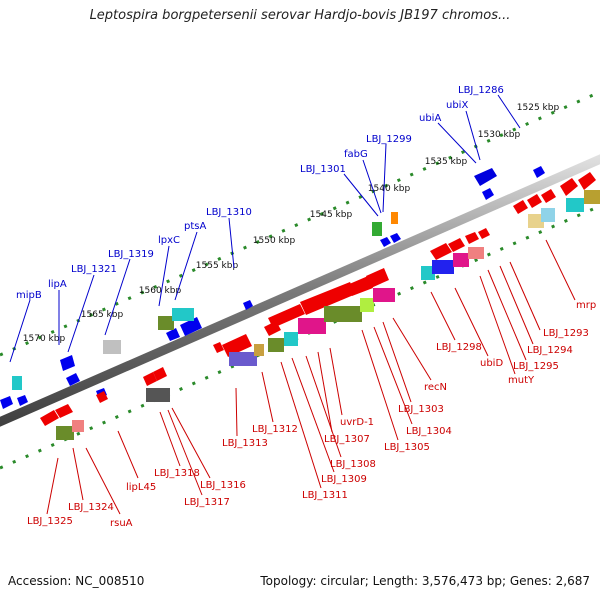 This screenshot has width=600, height=600. I want to click on gene-label-LBJ_1293: LBJ_1293, so click(566, 333).